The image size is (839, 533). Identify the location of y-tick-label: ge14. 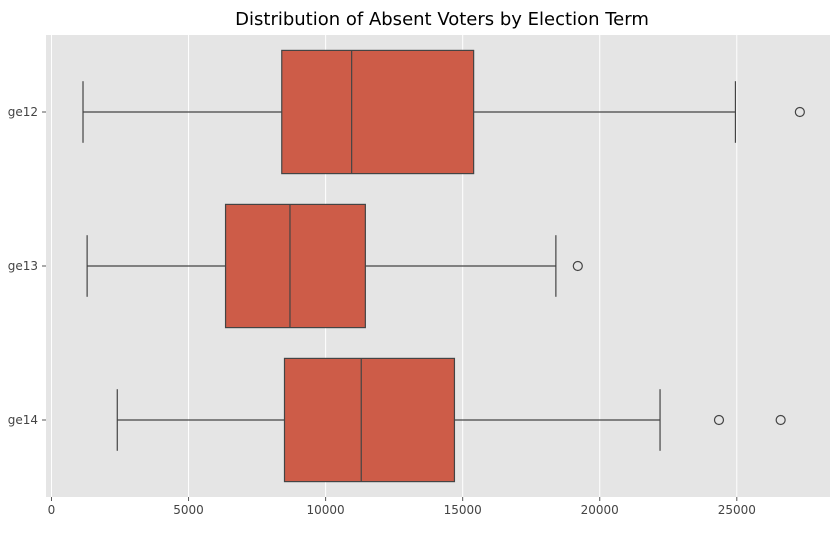
(23, 420).